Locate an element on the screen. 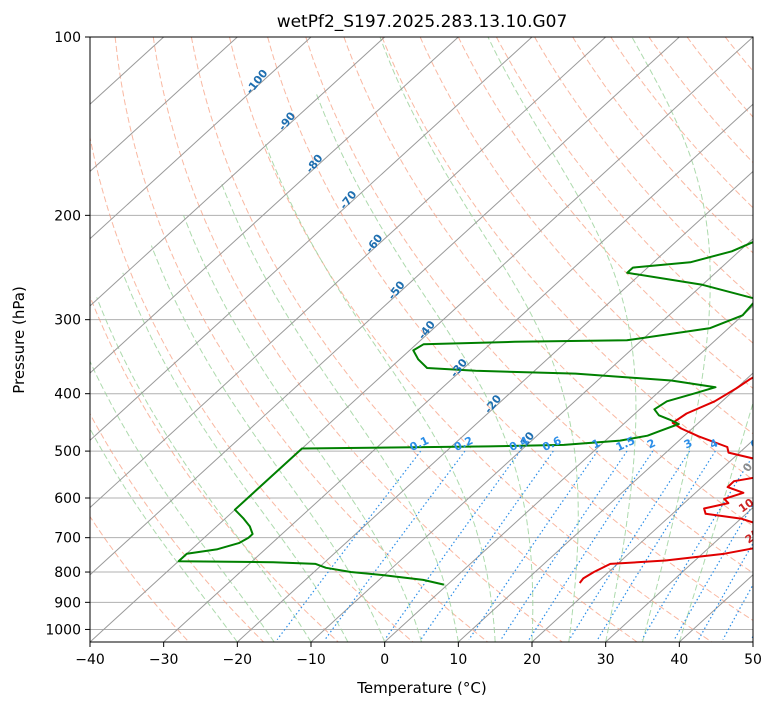 This screenshot has width=775, height=708. isotherm-label: -70 is located at coordinates (348, 200).